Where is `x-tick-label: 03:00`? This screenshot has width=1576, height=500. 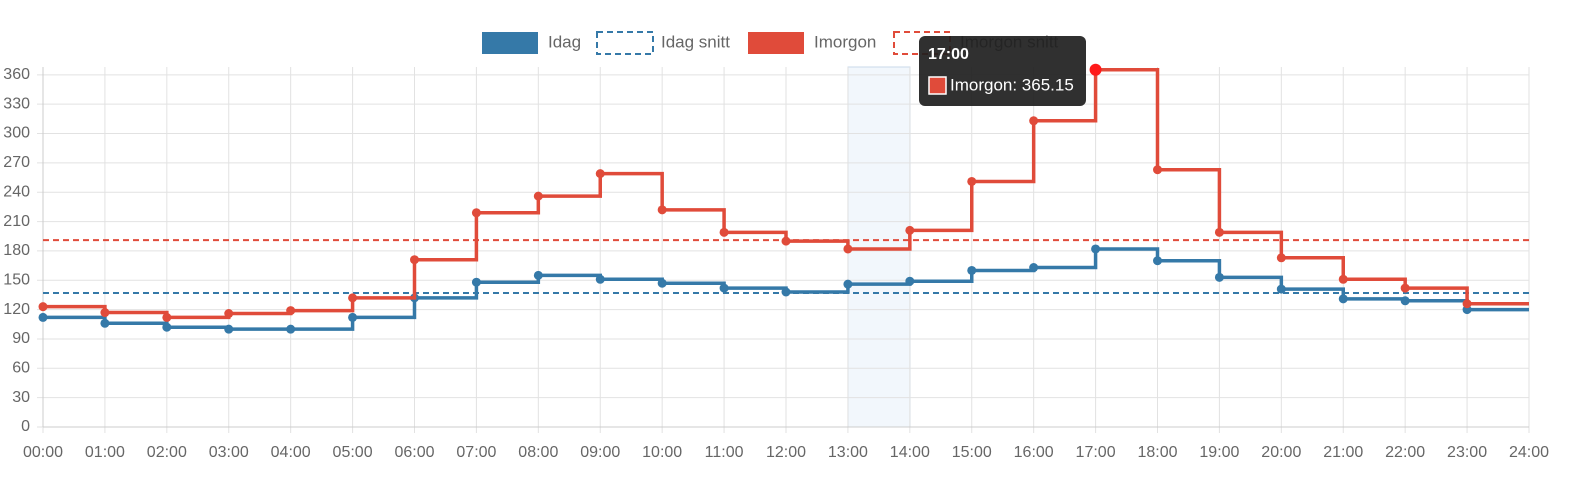 x-tick-label: 03:00 is located at coordinates (229, 452).